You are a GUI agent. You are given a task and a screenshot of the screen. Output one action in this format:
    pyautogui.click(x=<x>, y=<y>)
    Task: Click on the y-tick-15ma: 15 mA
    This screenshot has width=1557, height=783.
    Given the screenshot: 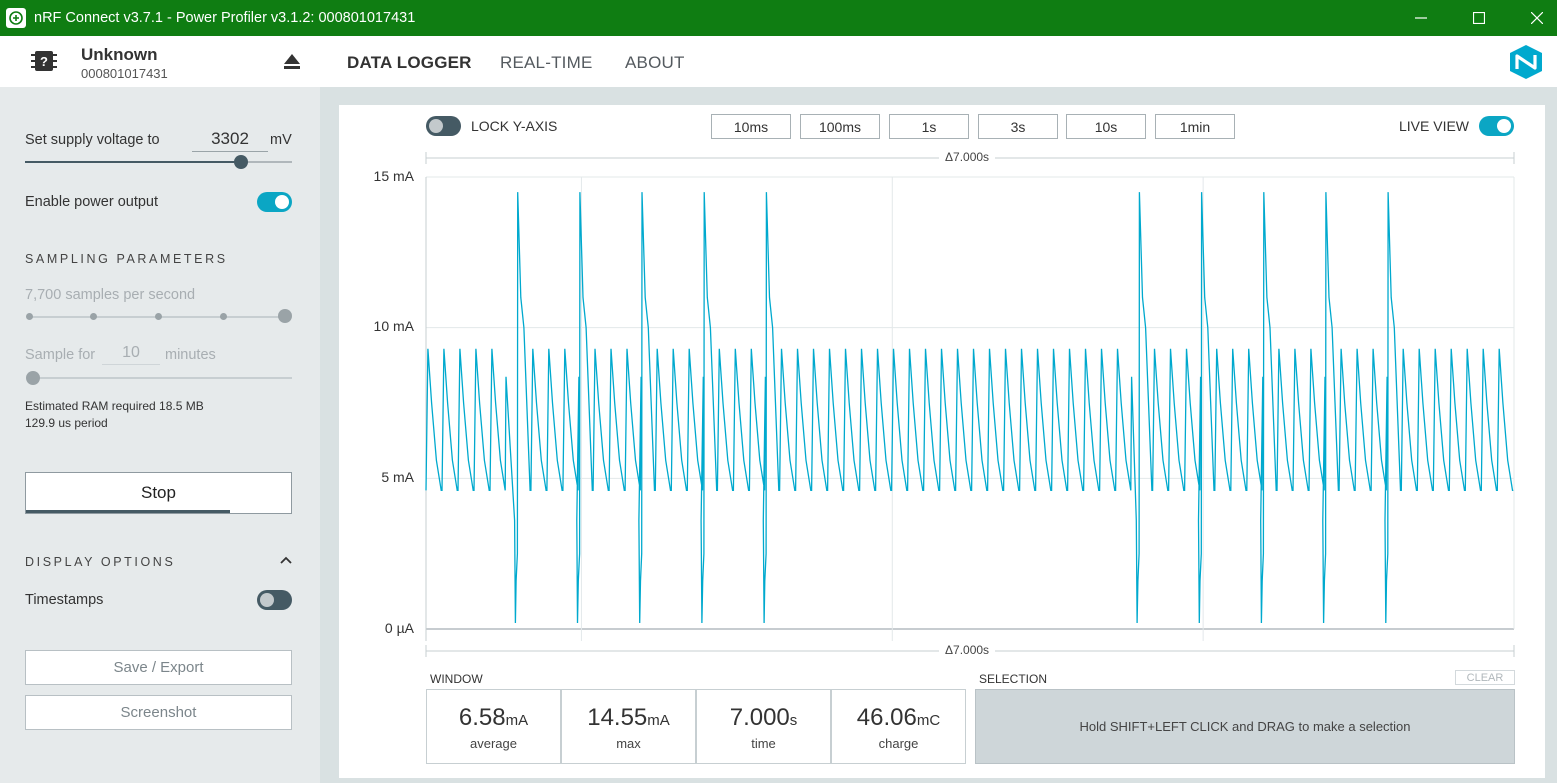 What is the action you would take?
    pyautogui.click(x=393, y=176)
    